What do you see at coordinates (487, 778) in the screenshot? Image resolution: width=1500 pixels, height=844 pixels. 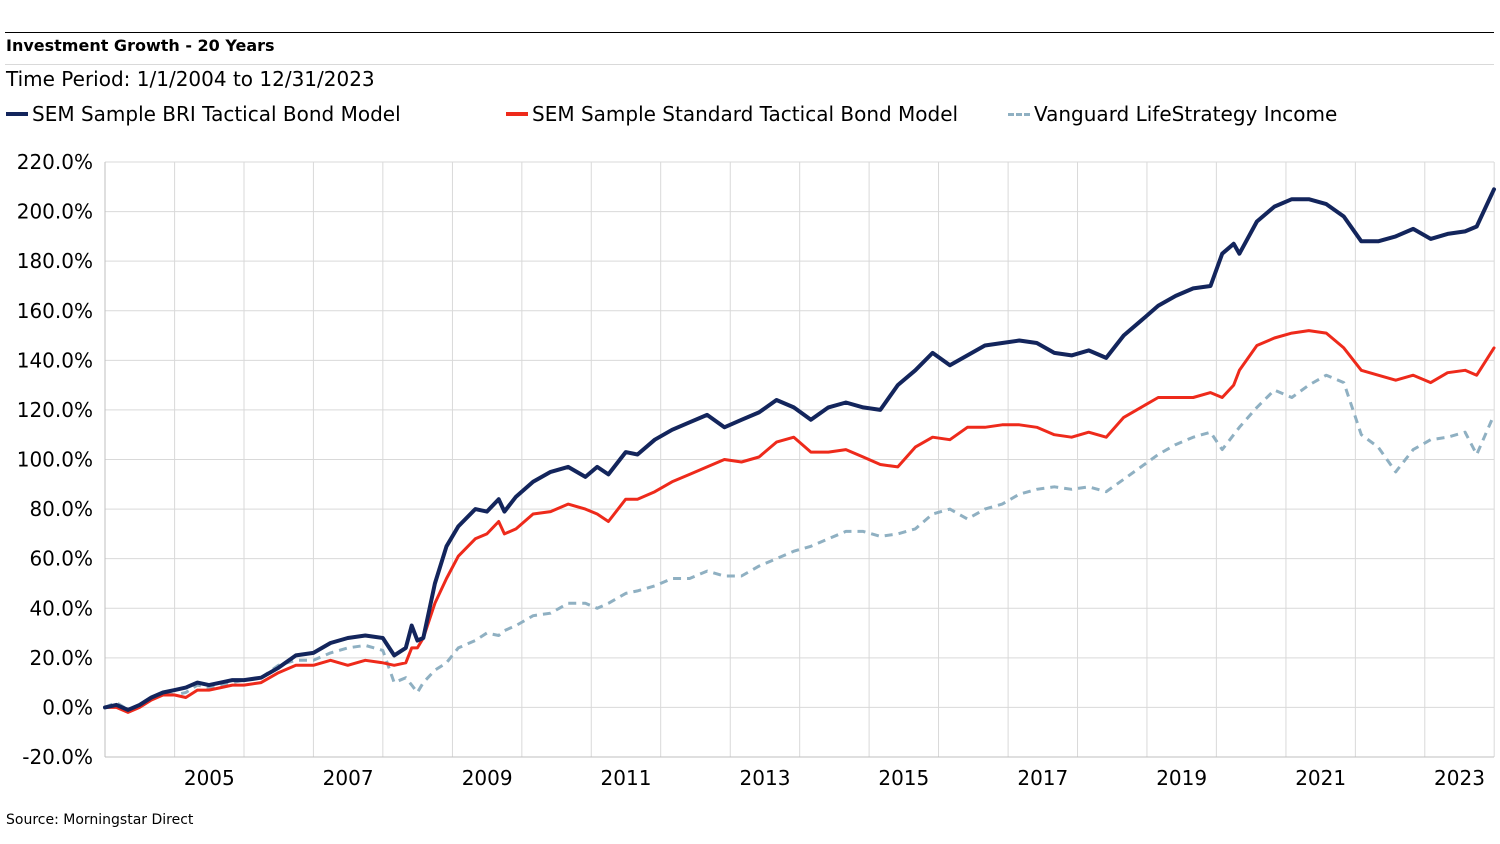 I see `x-tick-label: 2009` at bounding box center [487, 778].